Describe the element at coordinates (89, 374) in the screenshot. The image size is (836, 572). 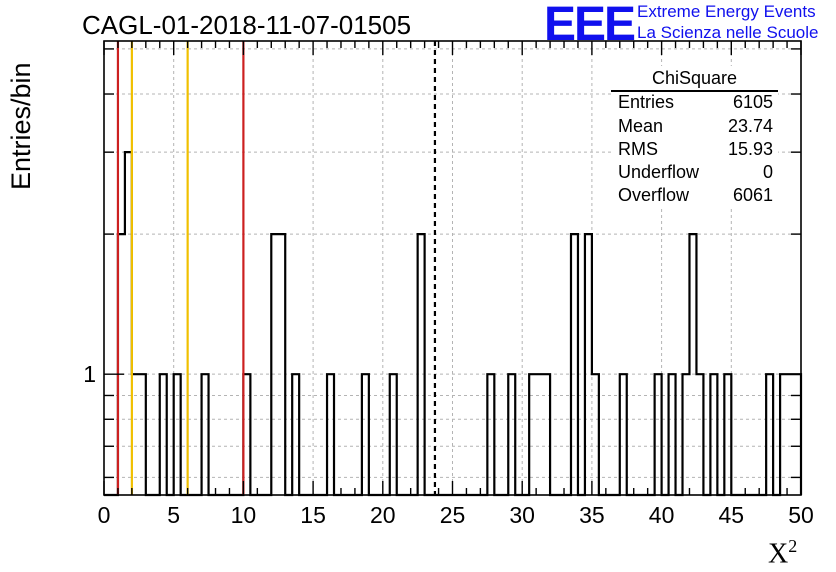
I see `y-tick-label: 1` at that location.